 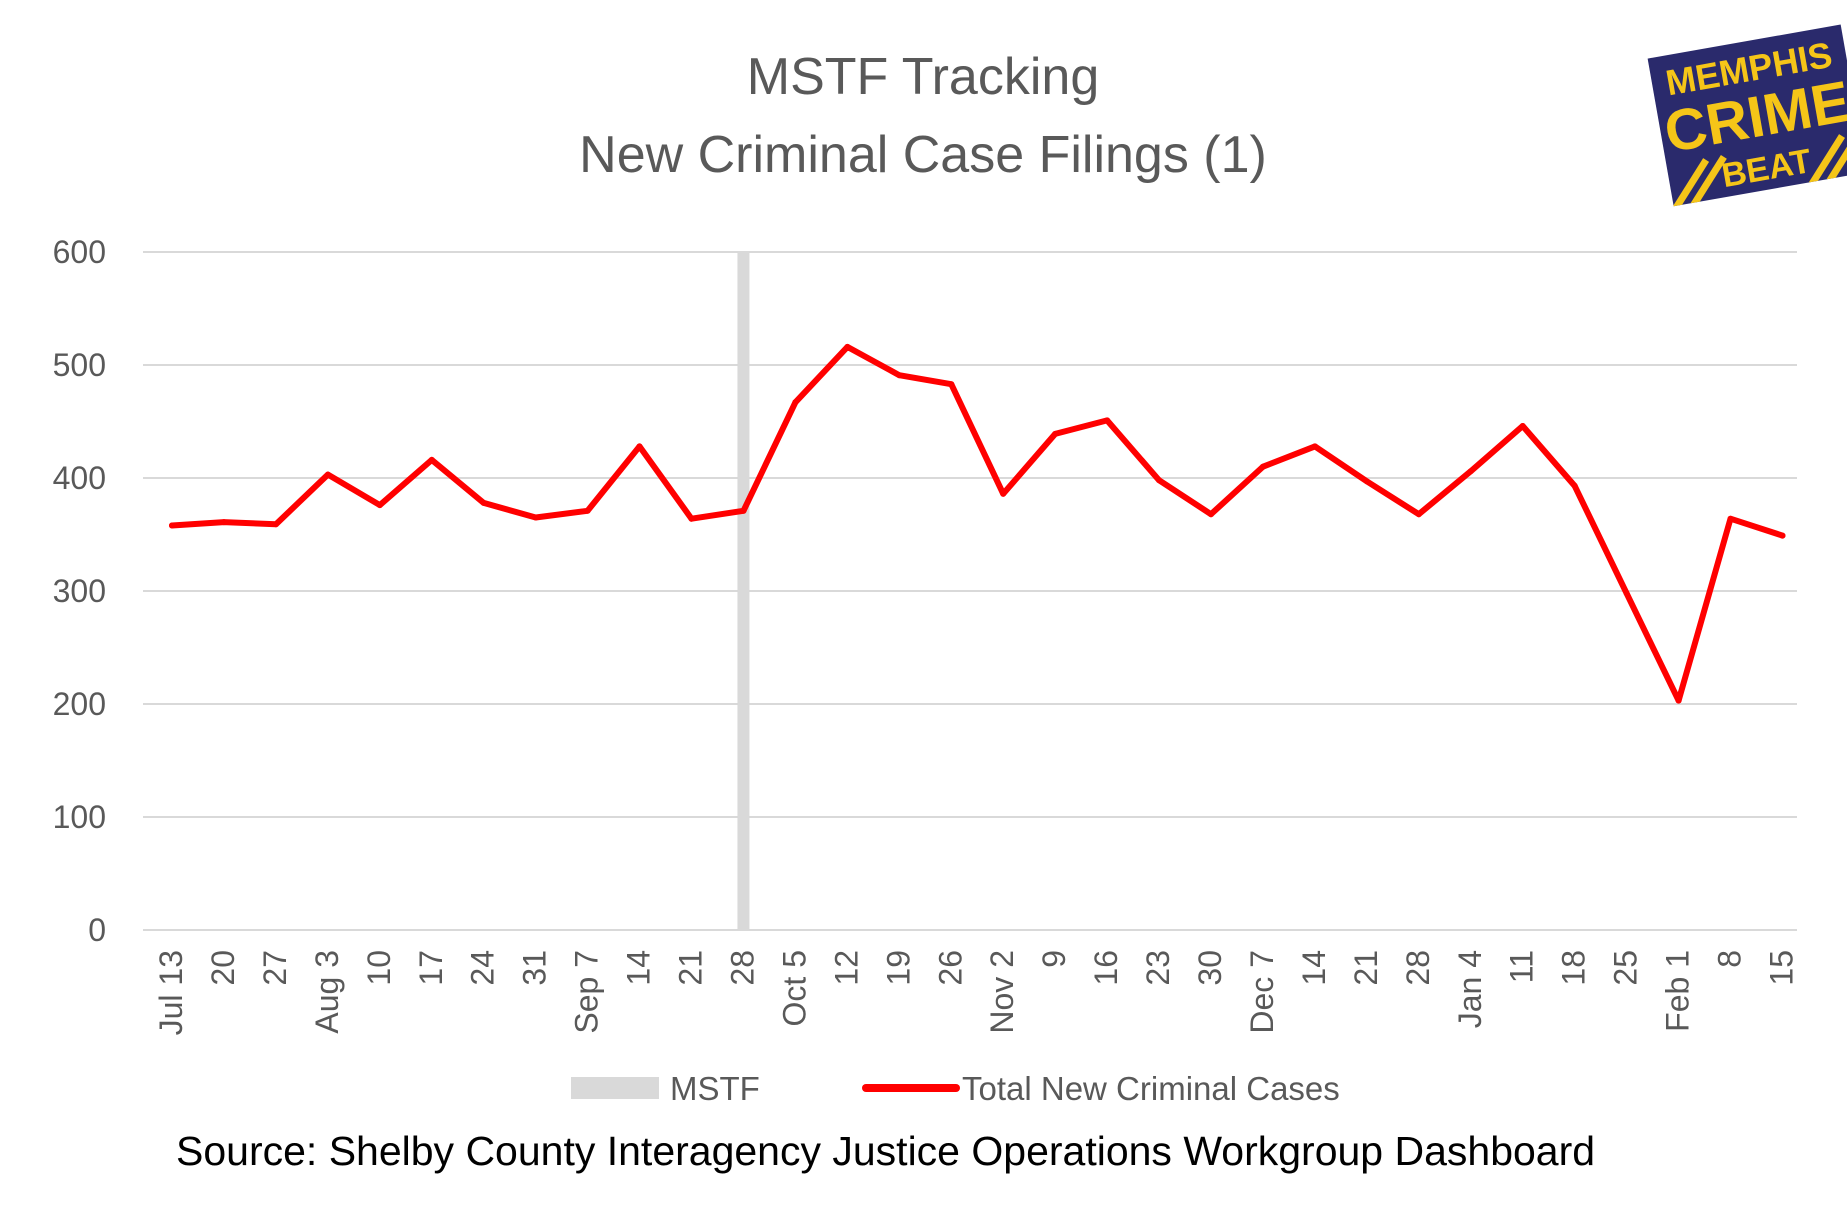 What do you see at coordinates (223, 968) in the screenshot?
I see `x-tick-label: 20` at bounding box center [223, 968].